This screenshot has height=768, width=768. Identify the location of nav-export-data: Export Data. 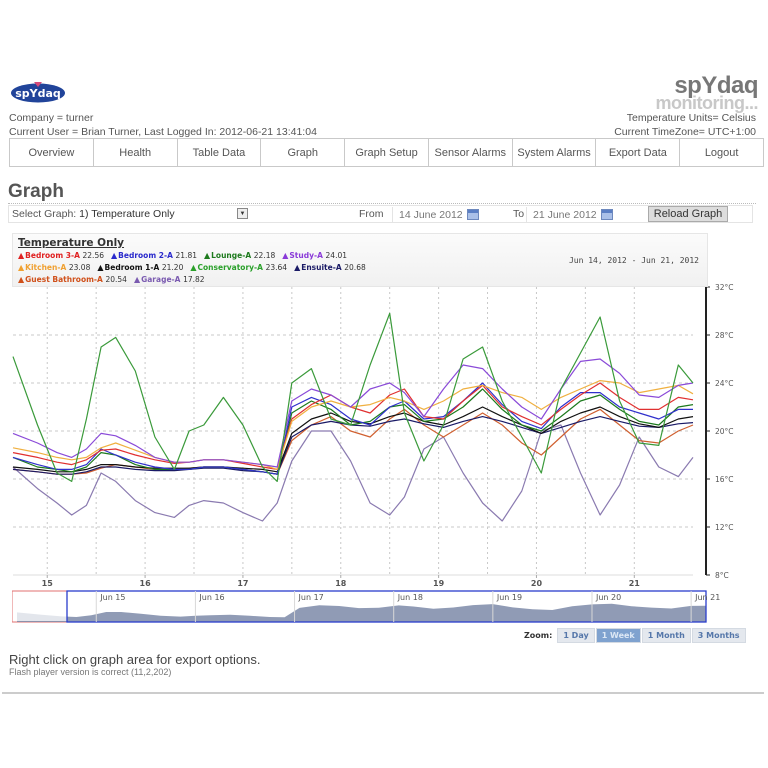
(638, 152).